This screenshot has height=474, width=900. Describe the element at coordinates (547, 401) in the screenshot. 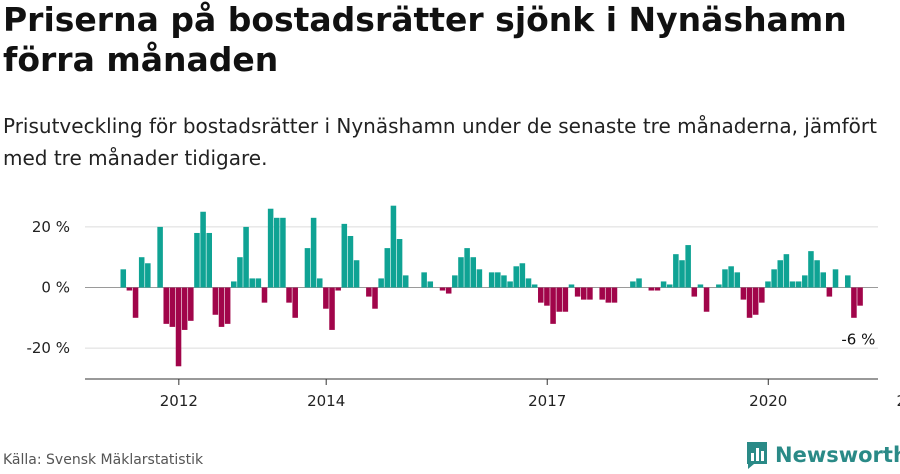

I see `x-tick-label: 2017` at that location.